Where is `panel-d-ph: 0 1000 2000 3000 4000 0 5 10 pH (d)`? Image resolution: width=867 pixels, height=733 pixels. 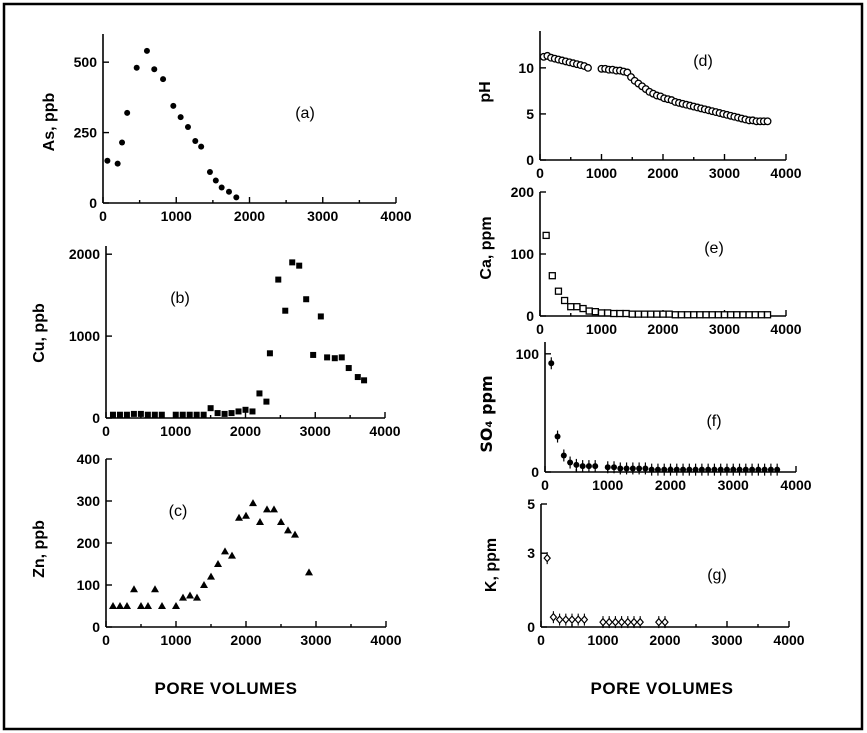
panel-d-ph: 0 1000 2000 3000 4000 0 5 10 pH (d) is located at coordinates (639, 106).